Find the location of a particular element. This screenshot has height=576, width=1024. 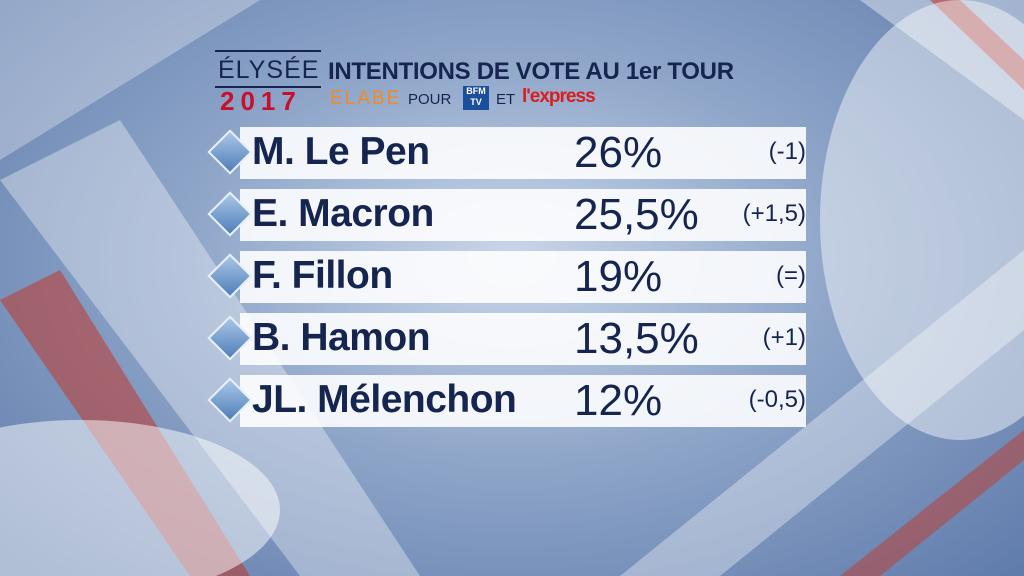

vote-share: 13,5% is located at coordinates (636, 338).